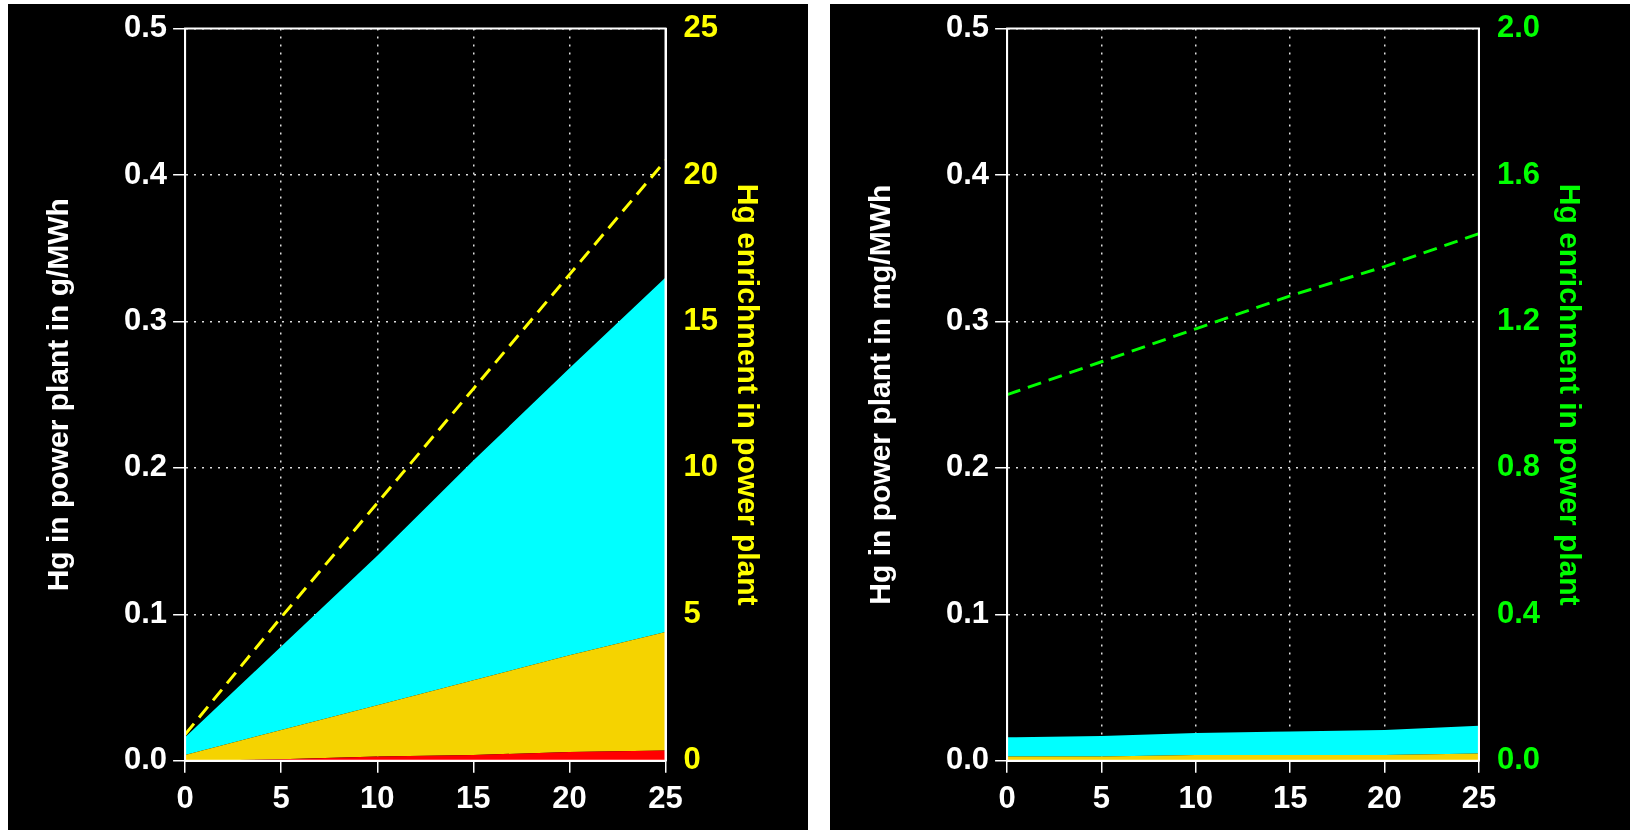 This screenshot has width=1634, height=830. I want to click on y2-tick-label: 10, so click(700, 466).